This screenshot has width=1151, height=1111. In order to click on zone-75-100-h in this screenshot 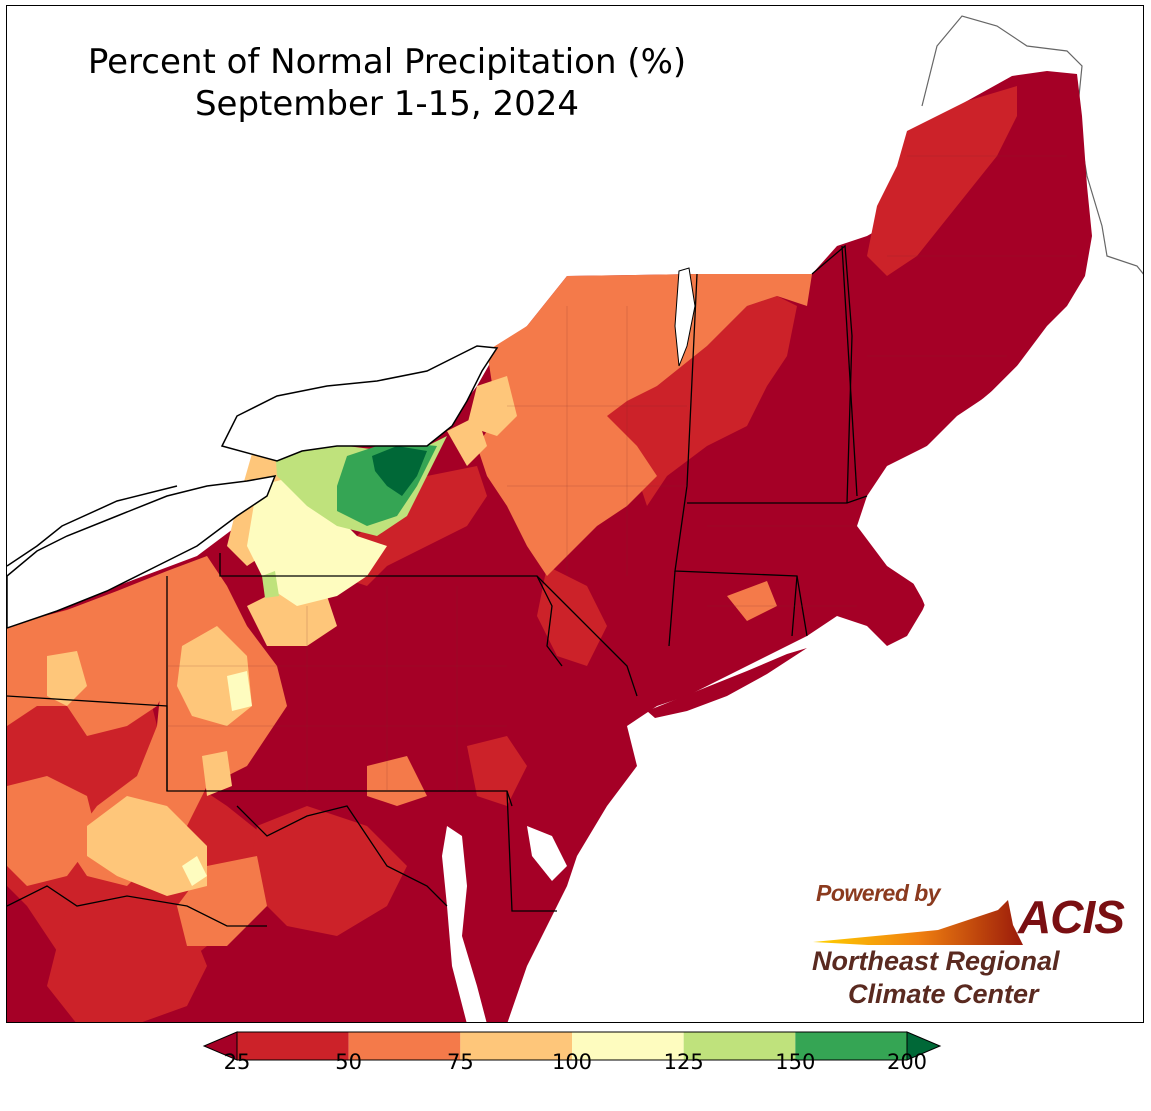, I will do `click(467, 441)`.